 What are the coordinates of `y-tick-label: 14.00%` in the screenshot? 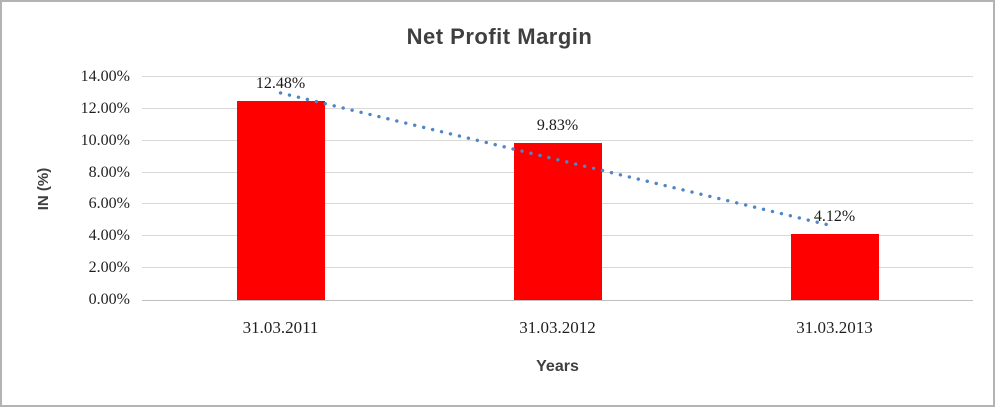 It's located at (105, 76).